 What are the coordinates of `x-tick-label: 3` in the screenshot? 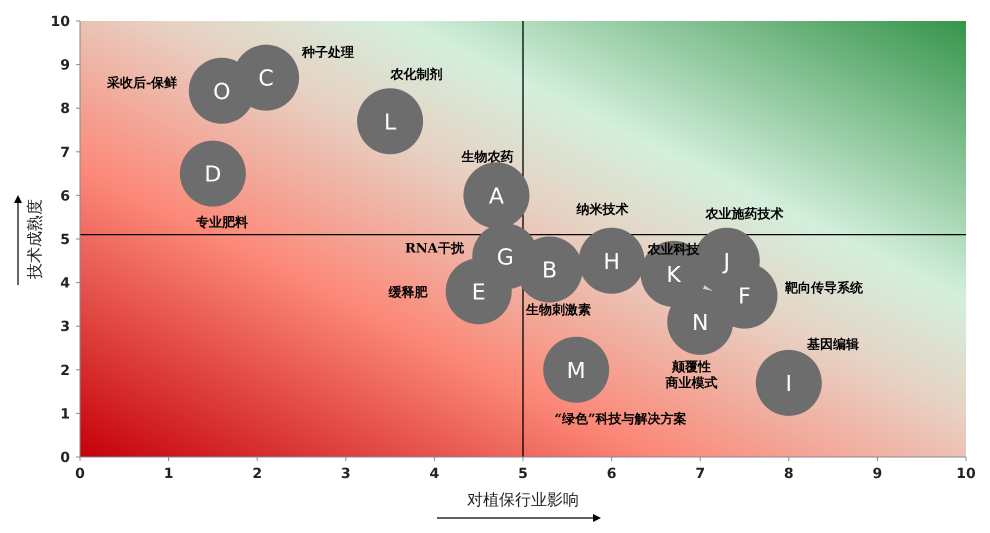 It's located at (345, 474).